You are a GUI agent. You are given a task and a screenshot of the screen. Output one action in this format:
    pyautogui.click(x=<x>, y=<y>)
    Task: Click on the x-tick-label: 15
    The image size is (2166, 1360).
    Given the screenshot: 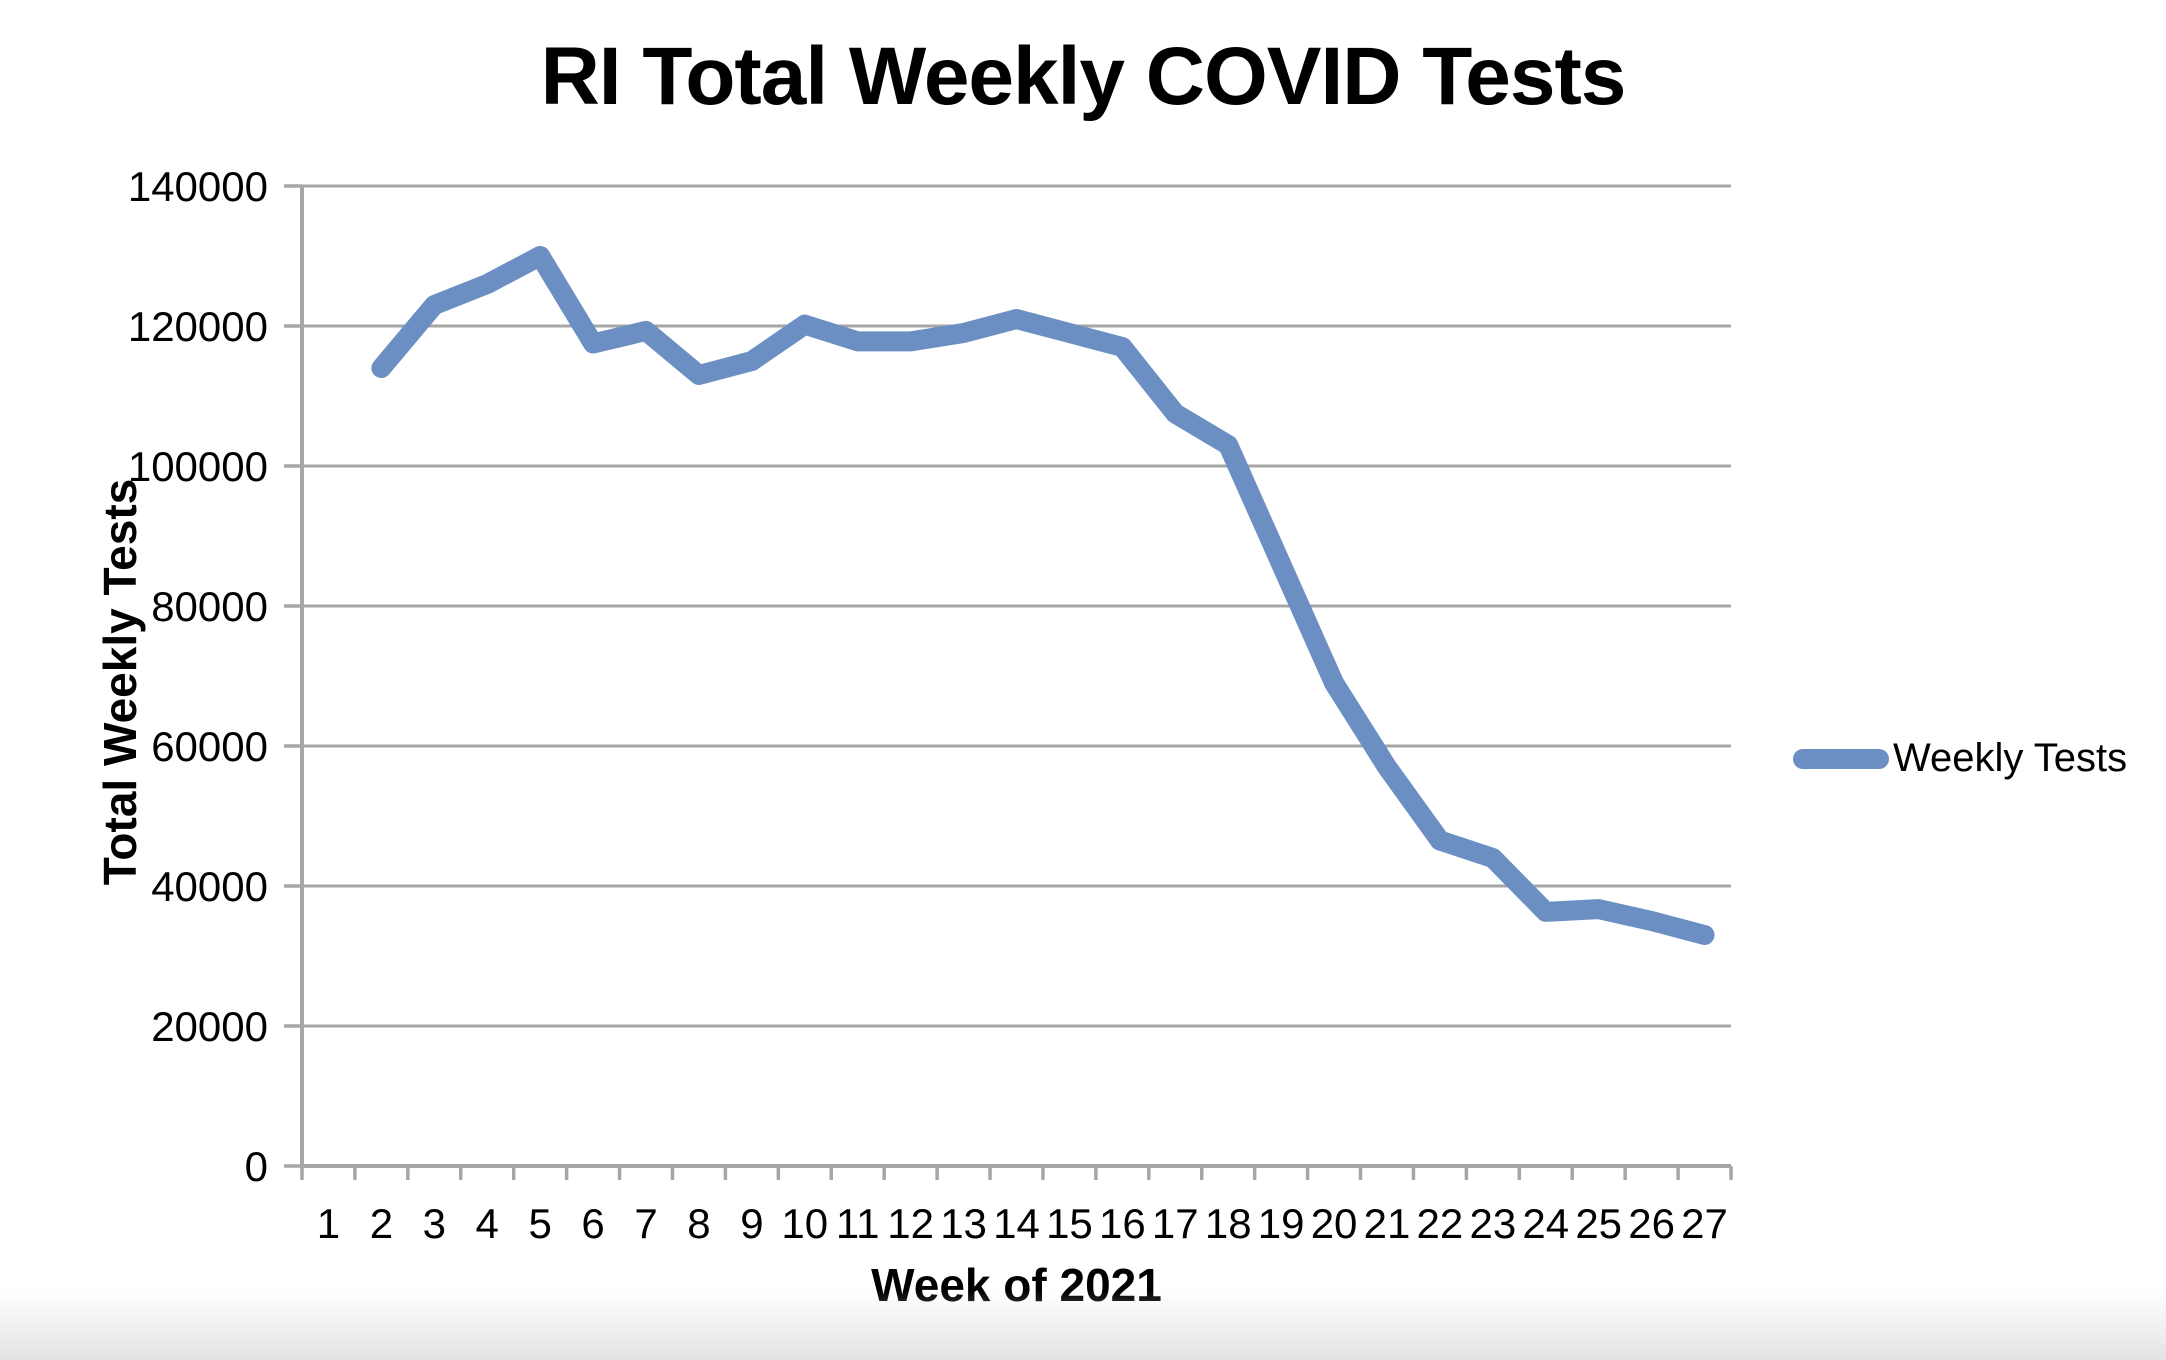 What is the action you would take?
    pyautogui.click(x=1069, y=1223)
    